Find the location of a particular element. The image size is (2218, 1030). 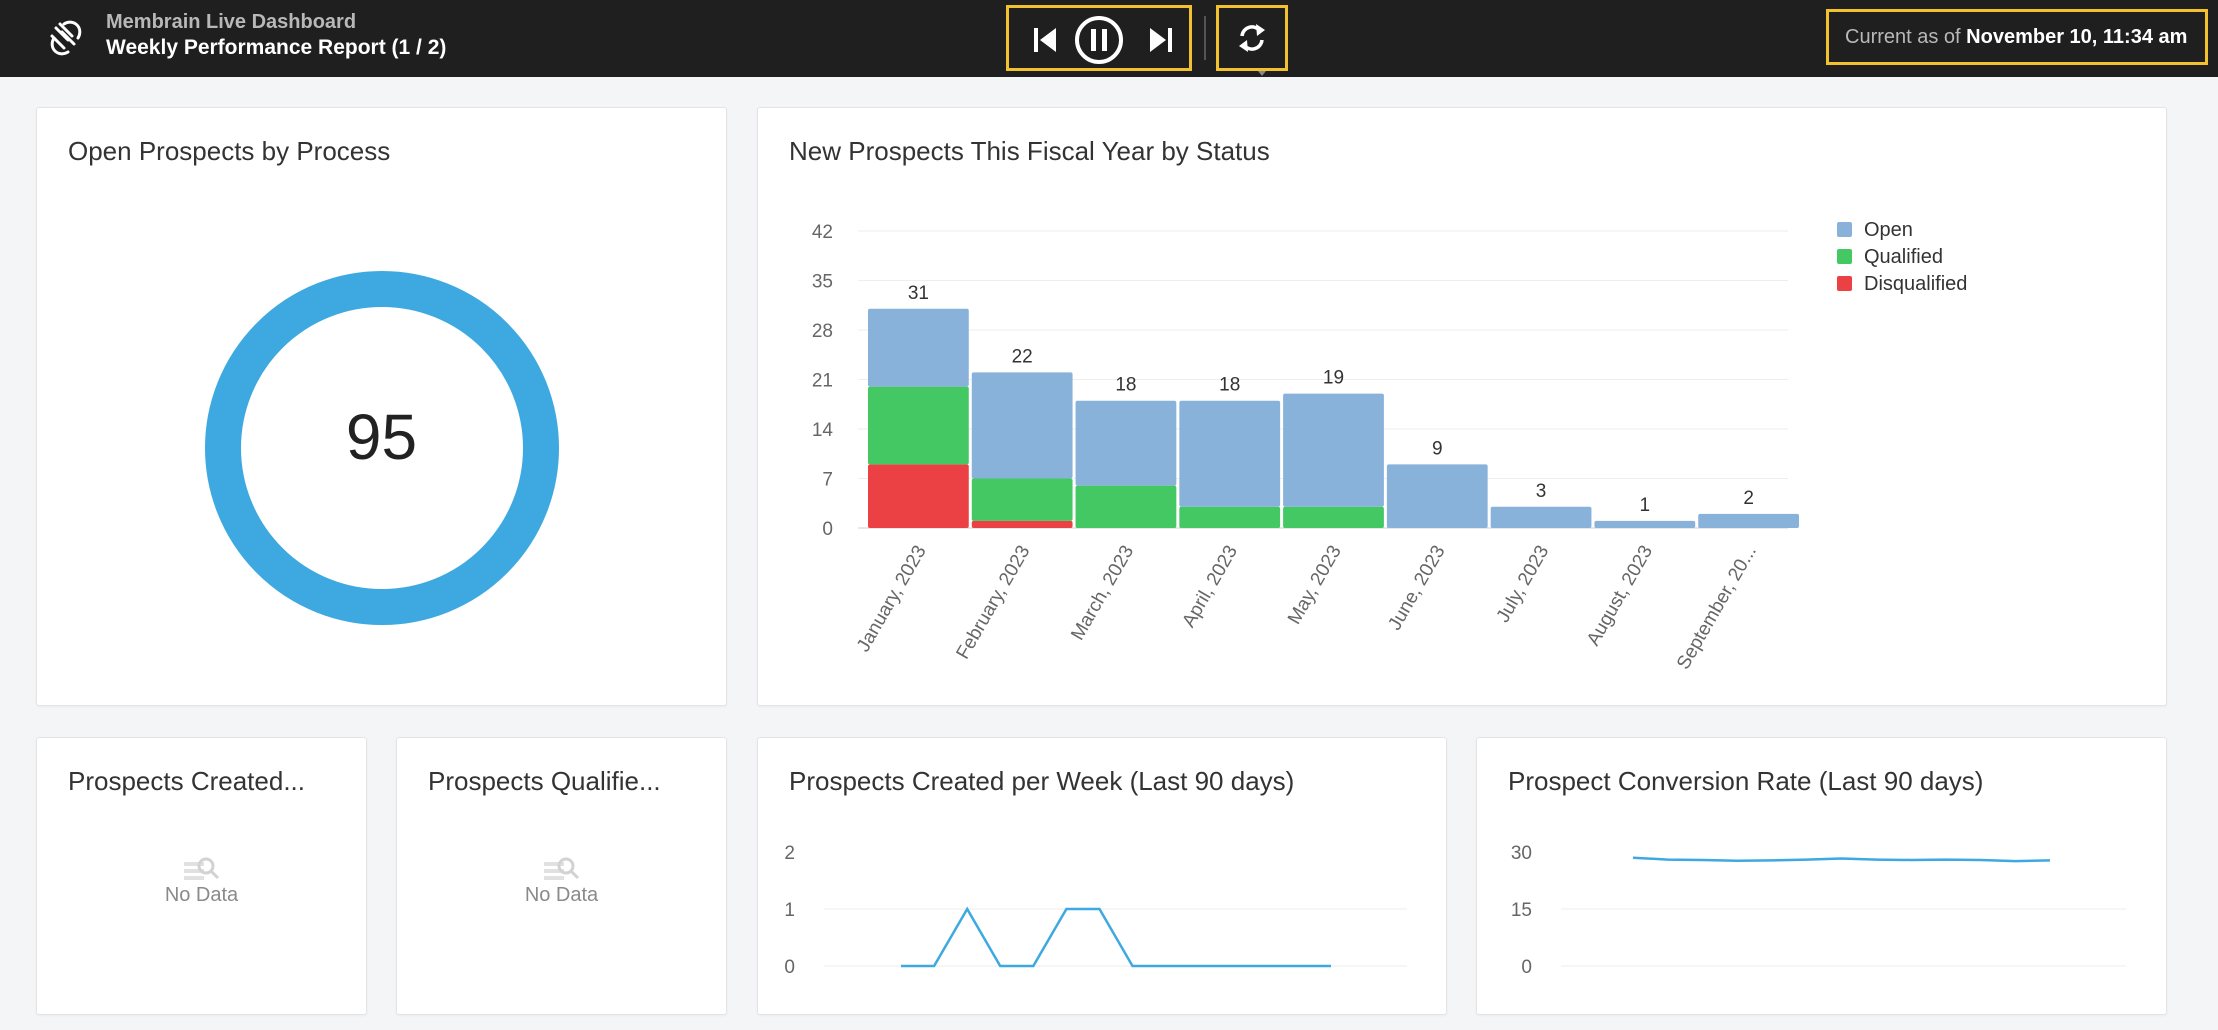

y-tick-label: 14 is located at coordinates (823, 430).